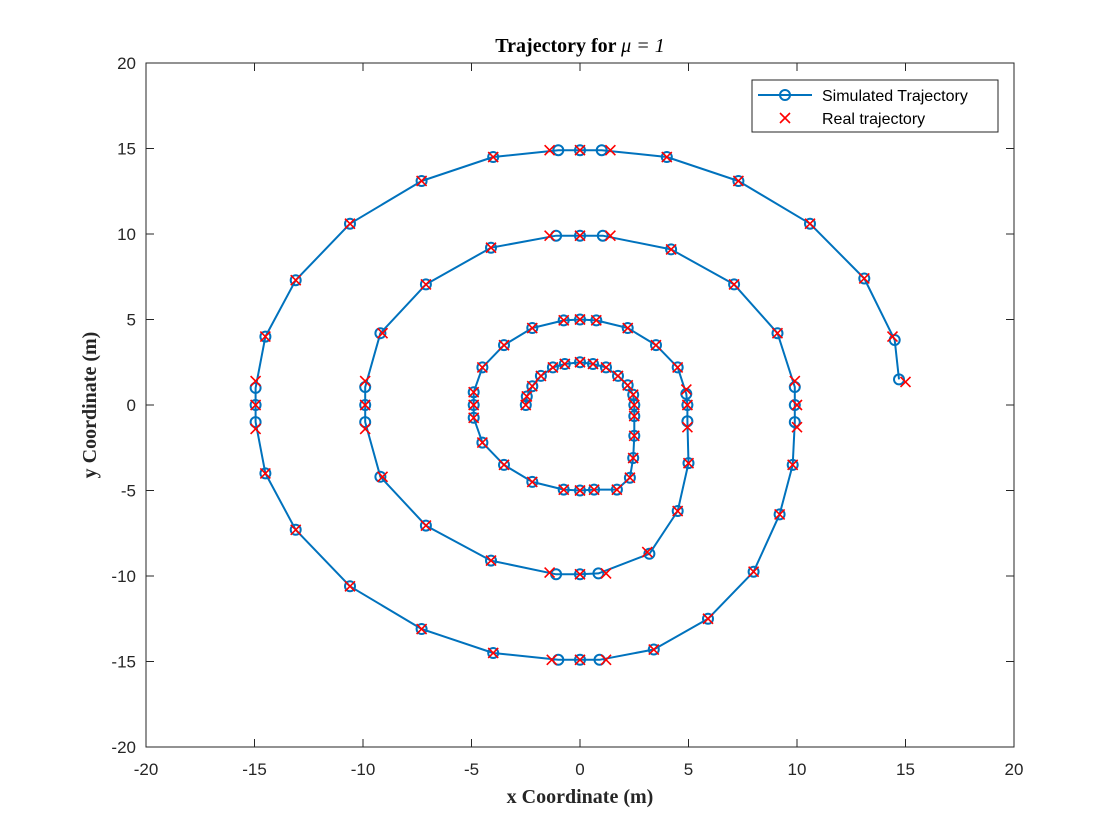  Describe the element at coordinates (1014, 769) in the screenshot. I see `x-tick-label: 20` at that location.